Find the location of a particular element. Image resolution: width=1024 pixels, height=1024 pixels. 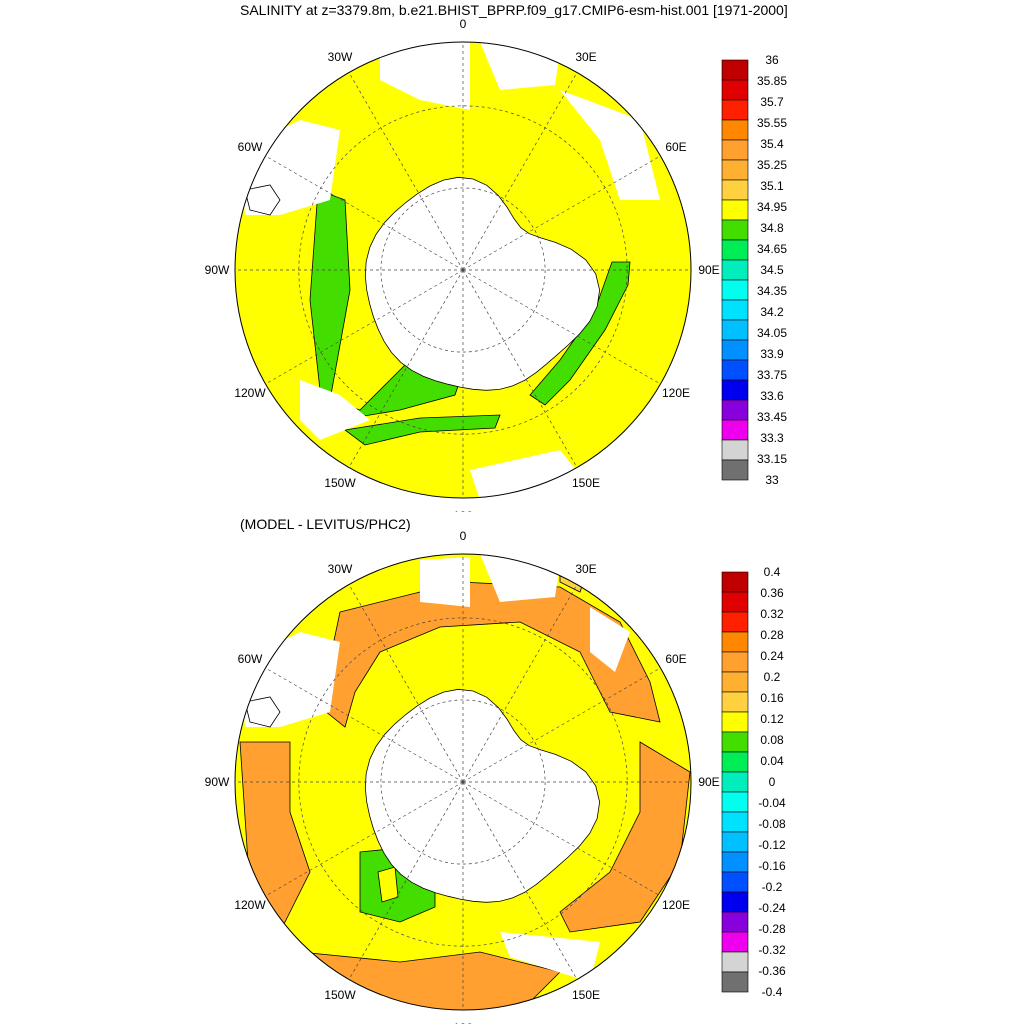

fresh-water-region is located at coordinates (422, 430).